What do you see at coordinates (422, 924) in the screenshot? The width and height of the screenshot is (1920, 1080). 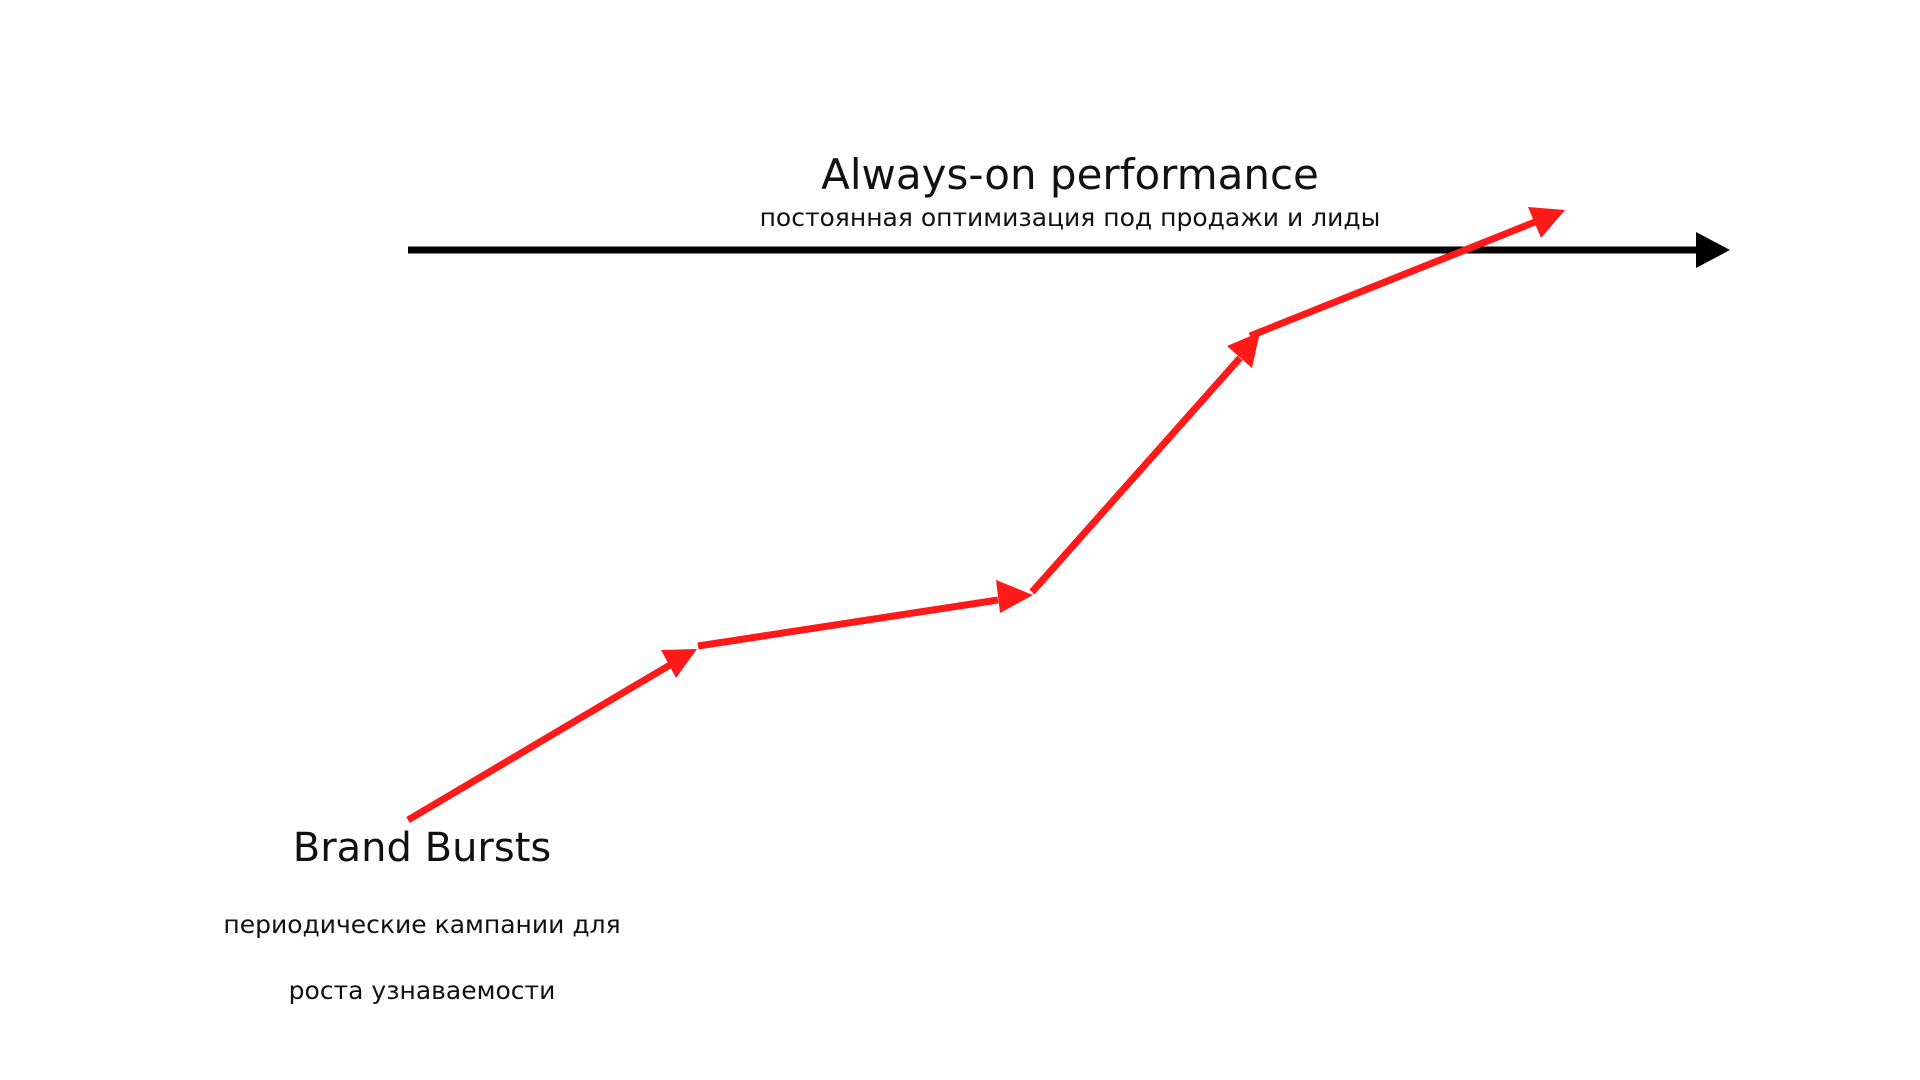 I see `brand-bursts-subtitle-line-1: периодические кампании для` at bounding box center [422, 924].